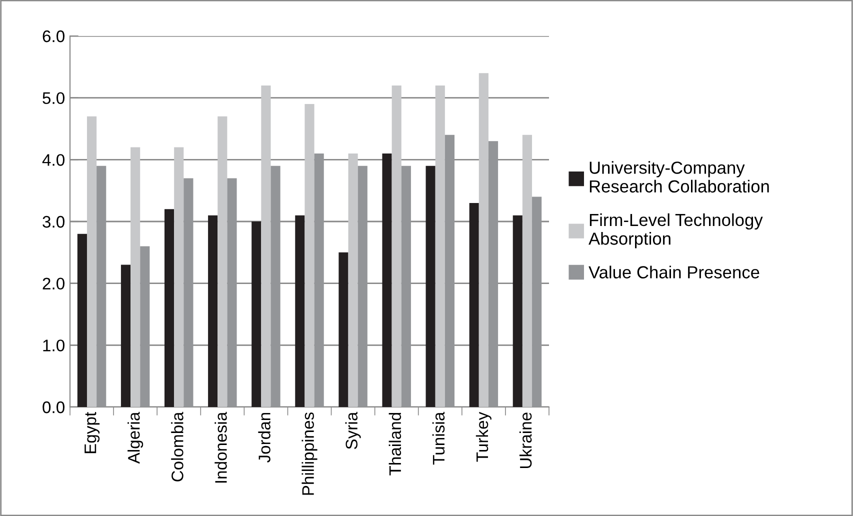 This screenshot has width=853, height=516. What do you see at coordinates (395, 444) in the screenshot?
I see `x-tick-label: Thailand` at bounding box center [395, 444].